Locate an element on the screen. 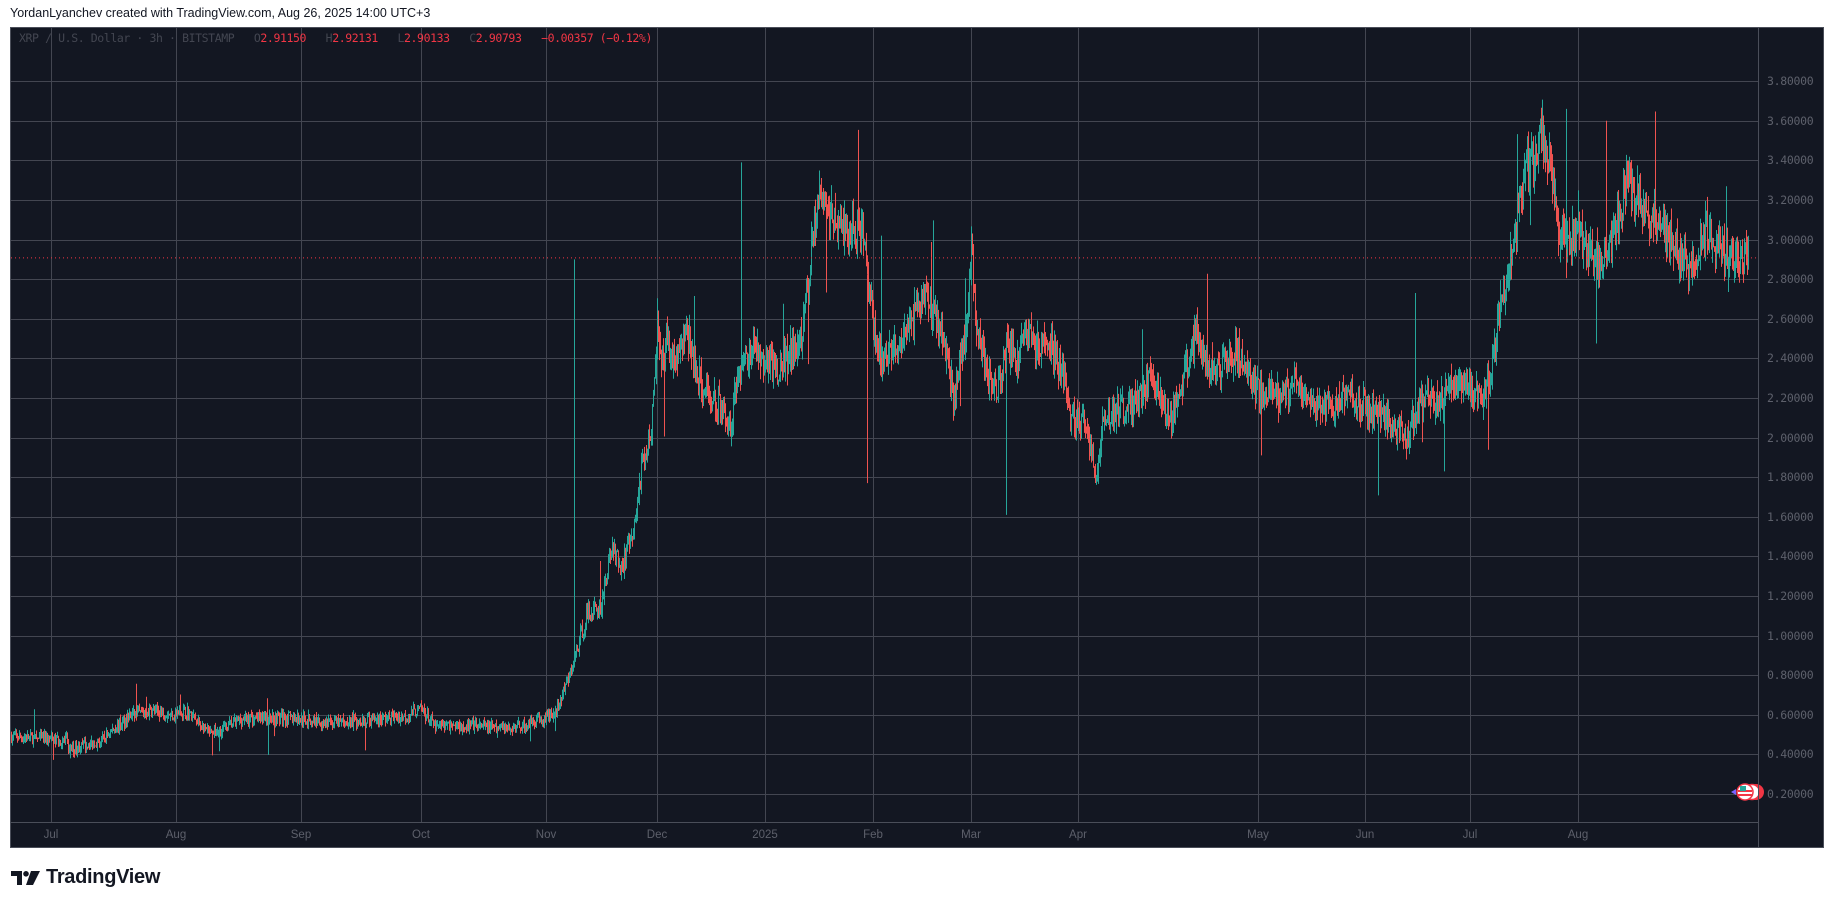 The height and width of the screenshot is (909, 1835). price-tick-label: 1.80000 is located at coordinates (1790, 477).